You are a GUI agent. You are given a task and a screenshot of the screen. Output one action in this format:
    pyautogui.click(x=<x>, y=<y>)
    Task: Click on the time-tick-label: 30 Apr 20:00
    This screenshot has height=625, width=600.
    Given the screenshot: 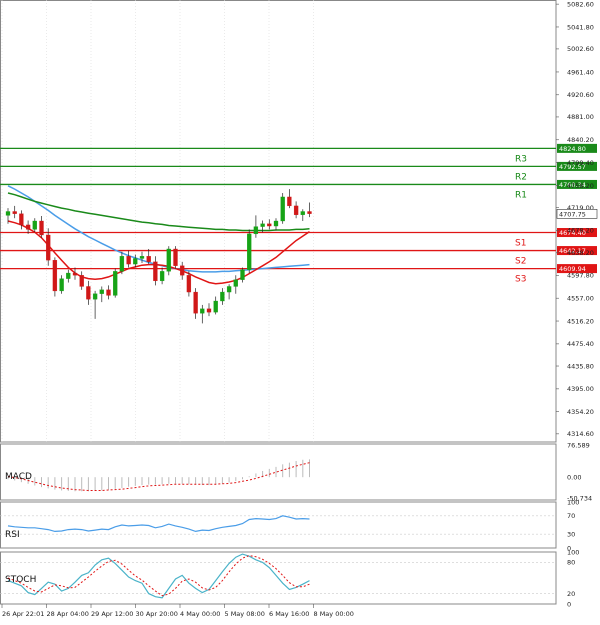 What is the action you would take?
    pyautogui.click(x=157, y=614)
    